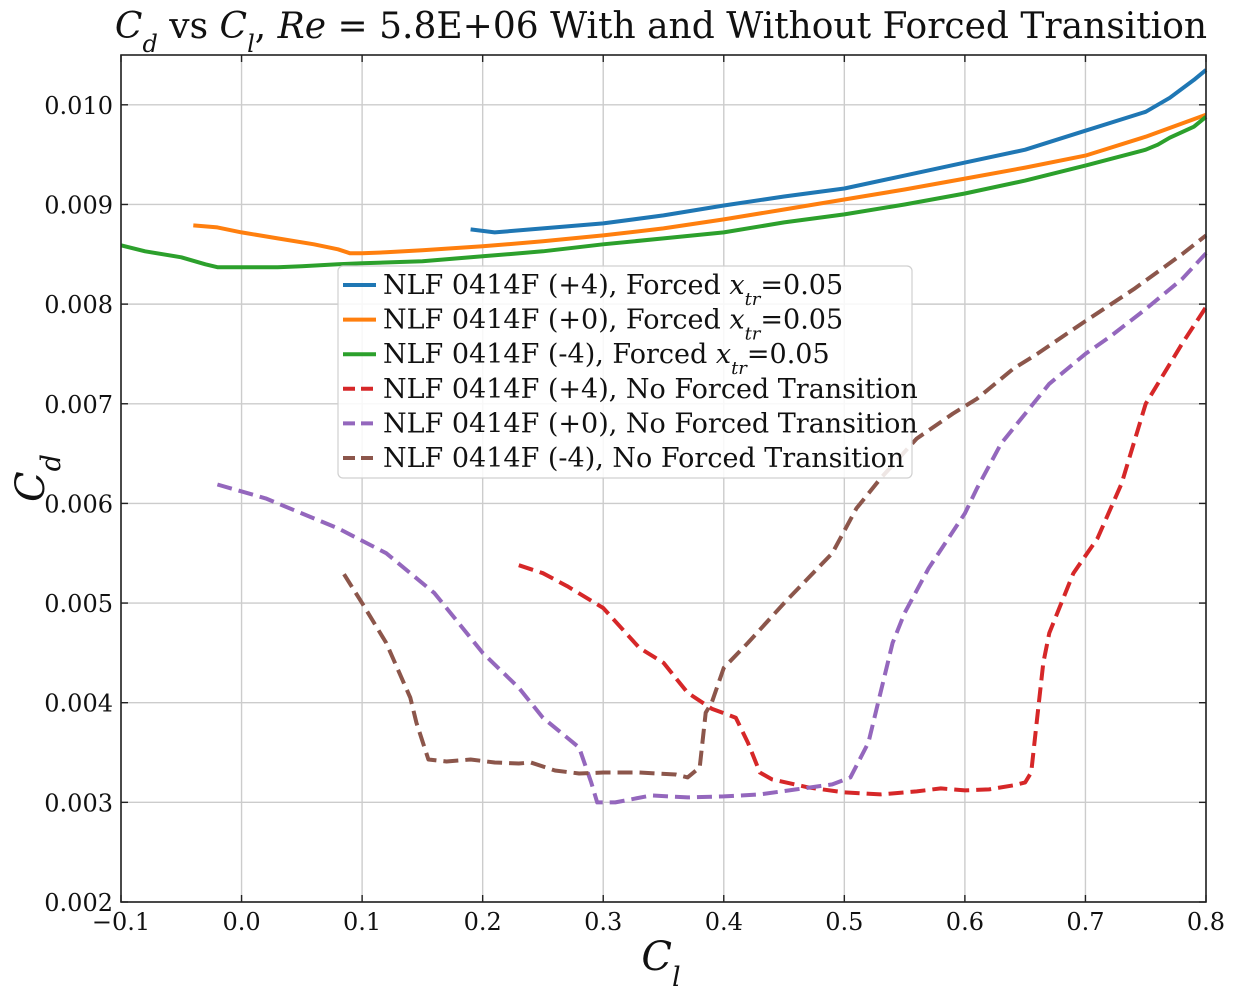 The image size is (1234, 986). What do you see at coordinates (483, 922) in the screenshot?
I see `x-tick-label: 0.2` at bounding box center [483, 922].